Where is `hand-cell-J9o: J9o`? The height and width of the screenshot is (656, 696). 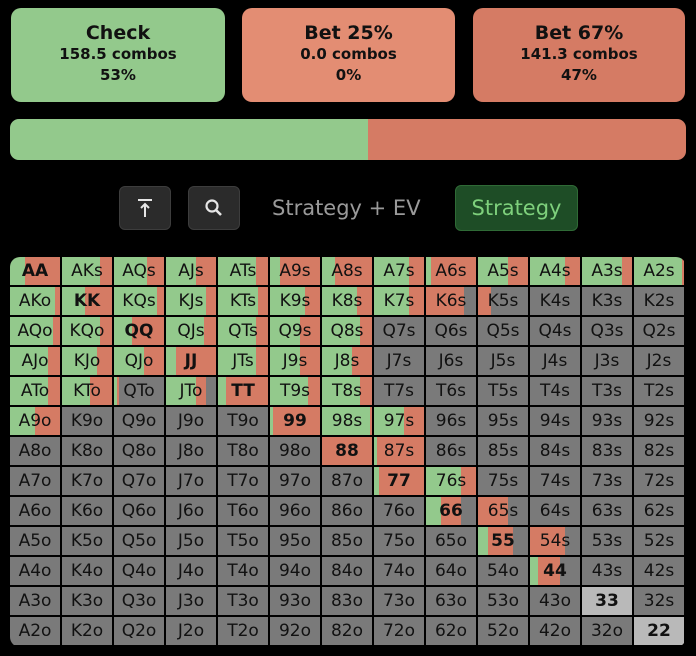
hand-cell-J9o: J9o is located at coordinates (192, 422).